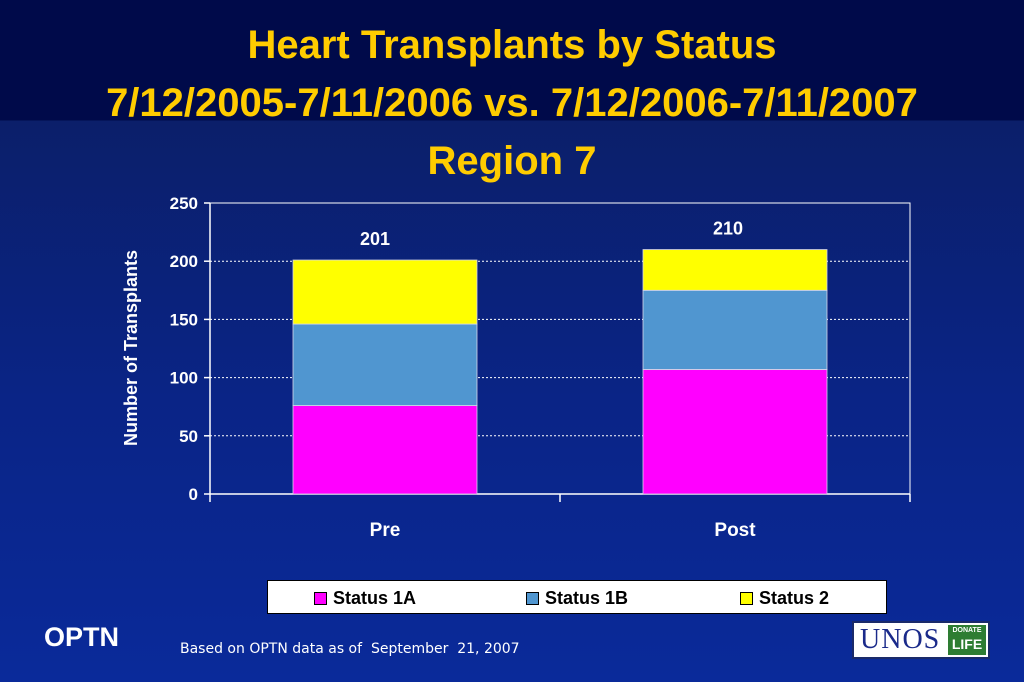 This screenshot has width=1024, height=682. I want to click on title-line-1: Heart Transplants by Status, so click(512, 45).